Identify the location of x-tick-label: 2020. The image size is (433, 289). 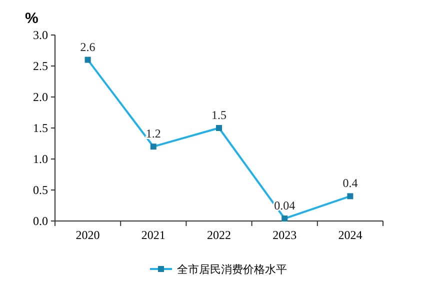
(88, 235).